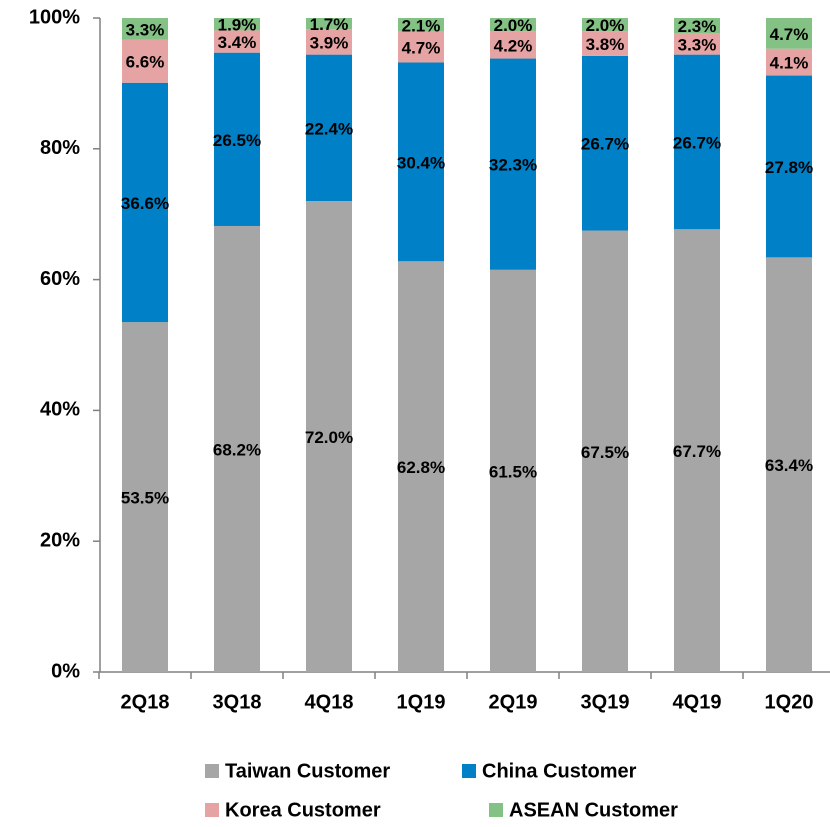 Image resolution: width=830 pixels, height=827 pixels. I want to click on value-label: 2.1%, so click(421, 25).